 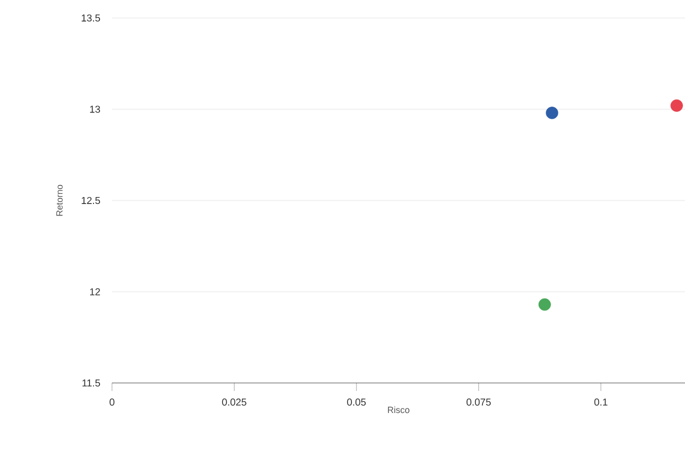 What do you see at coordinates (59, 200) in the screenshot?
I see `y-axis-title: Retorno` at bounding box center [59, 200].